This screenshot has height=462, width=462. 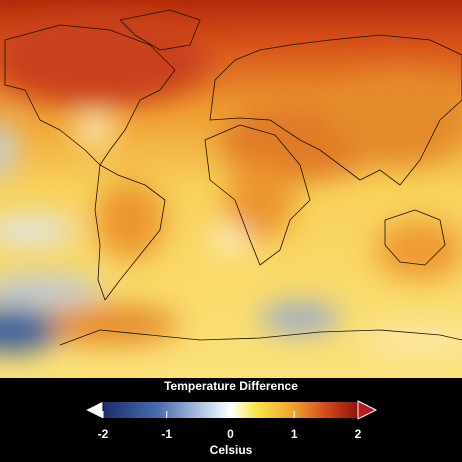 What do you see at coordinates (103, 434) in the screenshot?
I see `colorbar-tick-label: -2` at bounding box center [103, 434].